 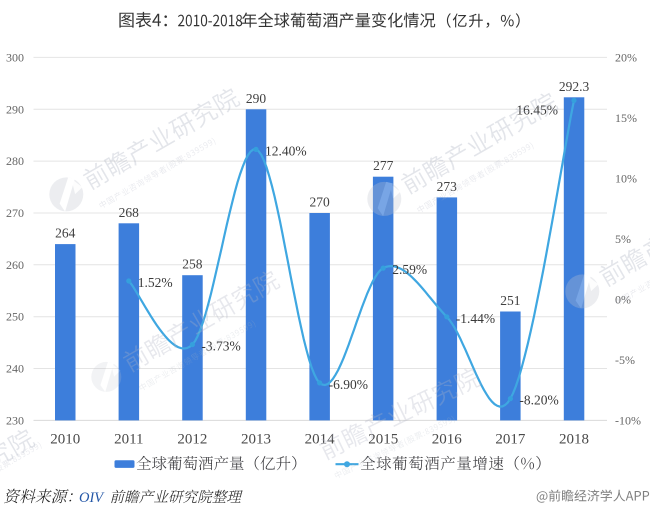 I want to click on svg-text: -3.73%, so click(x=220, y=346).